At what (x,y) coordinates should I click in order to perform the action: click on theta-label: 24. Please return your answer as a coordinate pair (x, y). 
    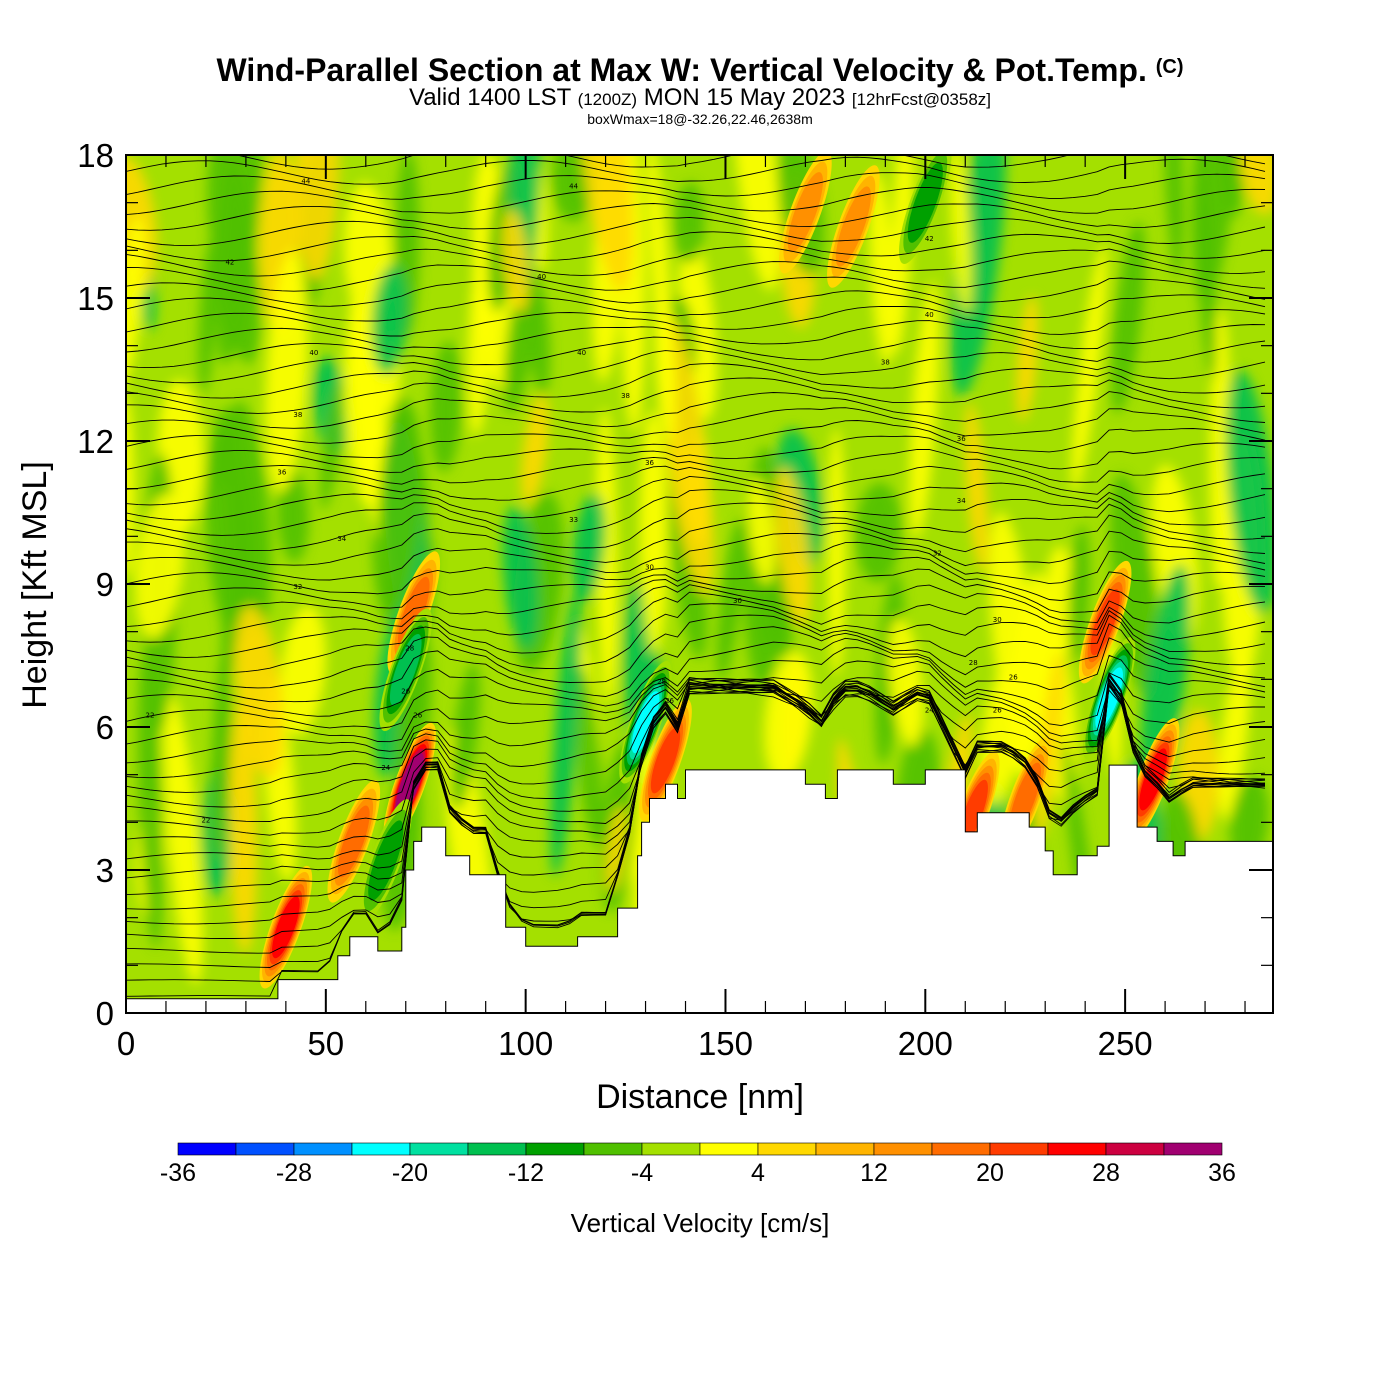
    Looking at the image, I should click on (929, 711).